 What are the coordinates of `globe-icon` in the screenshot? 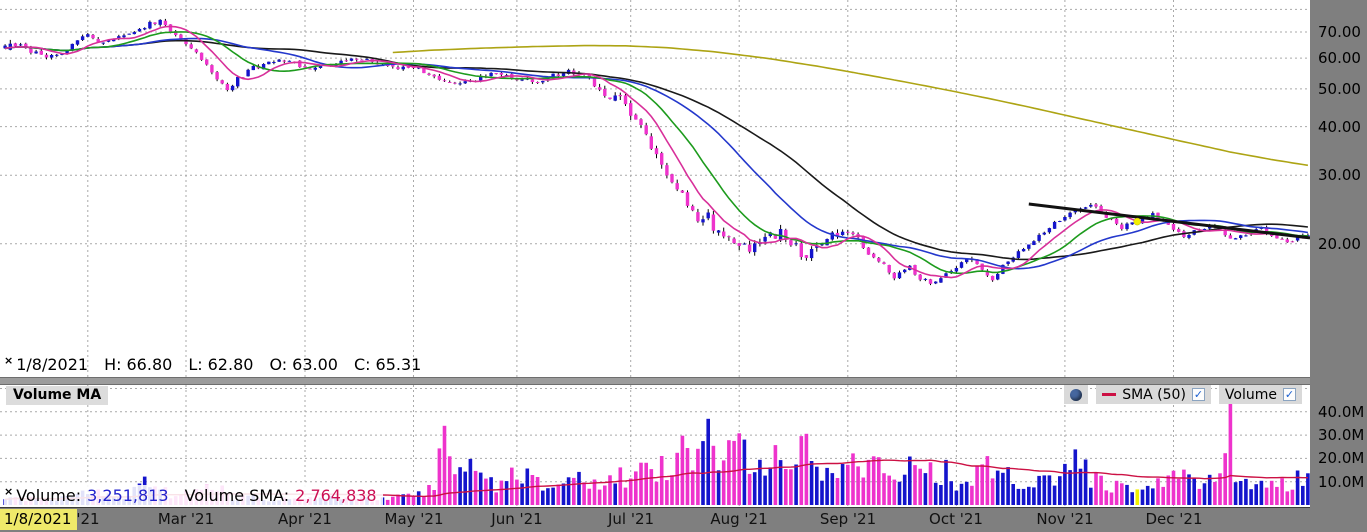 It's located at (1076, 394).